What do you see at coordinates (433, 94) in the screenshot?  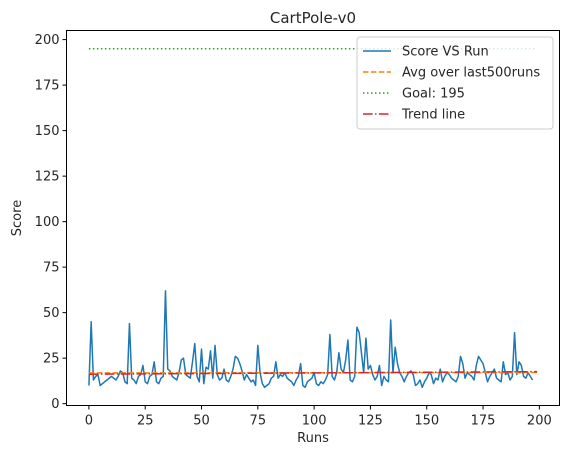 I see `legend-label-goal: Goal: 195` at bounding box center [433, 94].